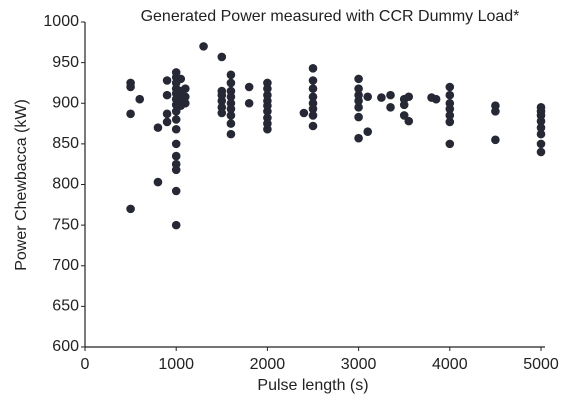 Image resolution: width=569 pixels, height=402 pixels. I want to click on x-tick-label: 3000, so click(359, 364).